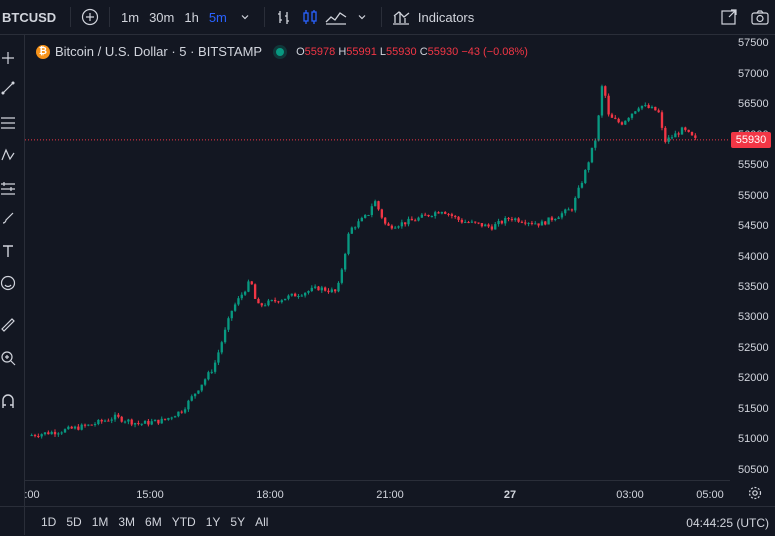 This screenshot has width=775, height=536. Describe the element at coordinates (217, 17) in the screenshot. I see `interval-5m: 5m` at that location.